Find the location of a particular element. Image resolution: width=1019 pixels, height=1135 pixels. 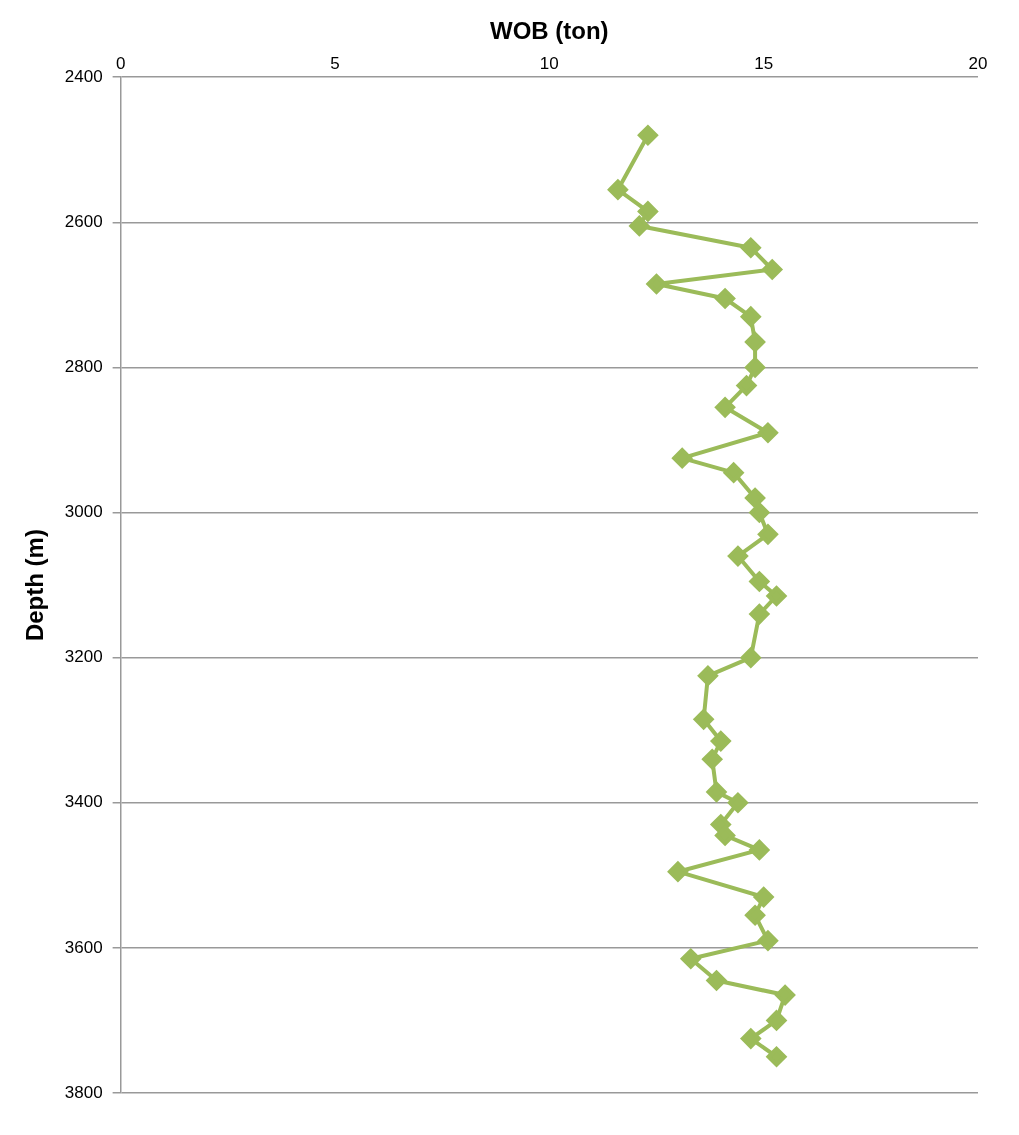

x-tick-label: 20 is located at coordinates (978, 63).